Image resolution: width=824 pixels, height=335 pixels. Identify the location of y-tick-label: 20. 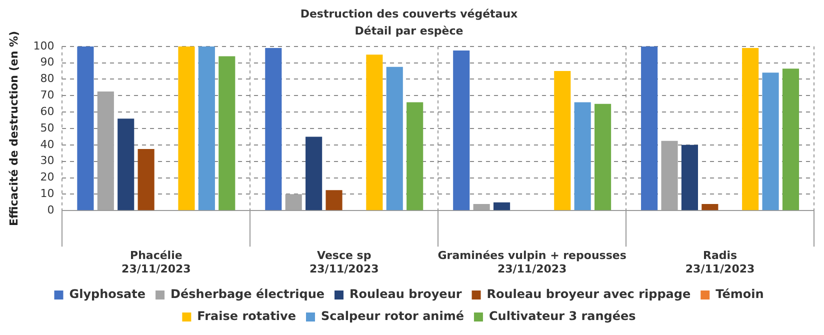
(47, 177).